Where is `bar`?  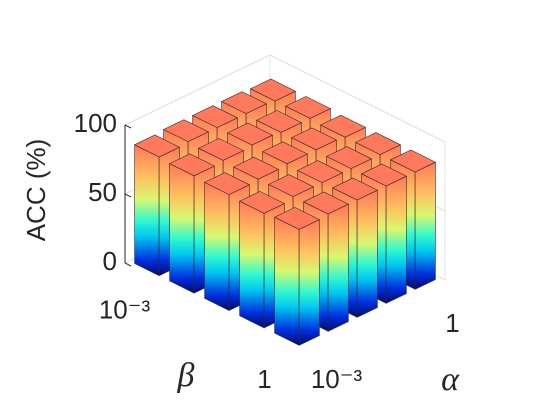 bar is located at coordinates (297, 276).